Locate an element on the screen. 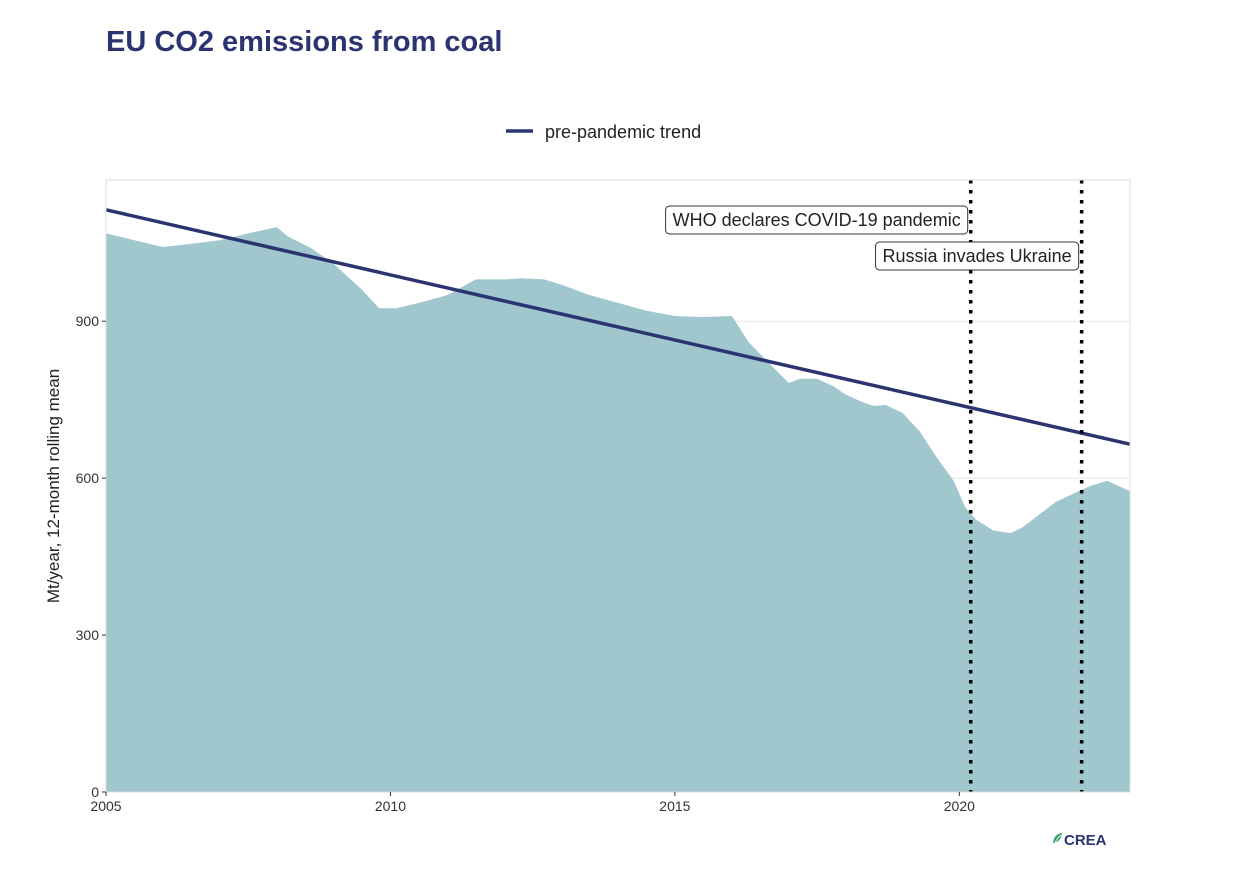 The width and height of the screenshot is (1240, 876). x-tick-label-2020: 2020 is located at coordinates (959, 806).